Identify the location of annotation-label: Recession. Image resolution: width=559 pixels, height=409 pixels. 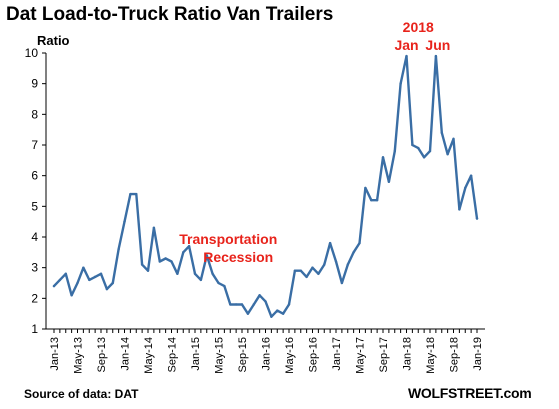
(238, 257).